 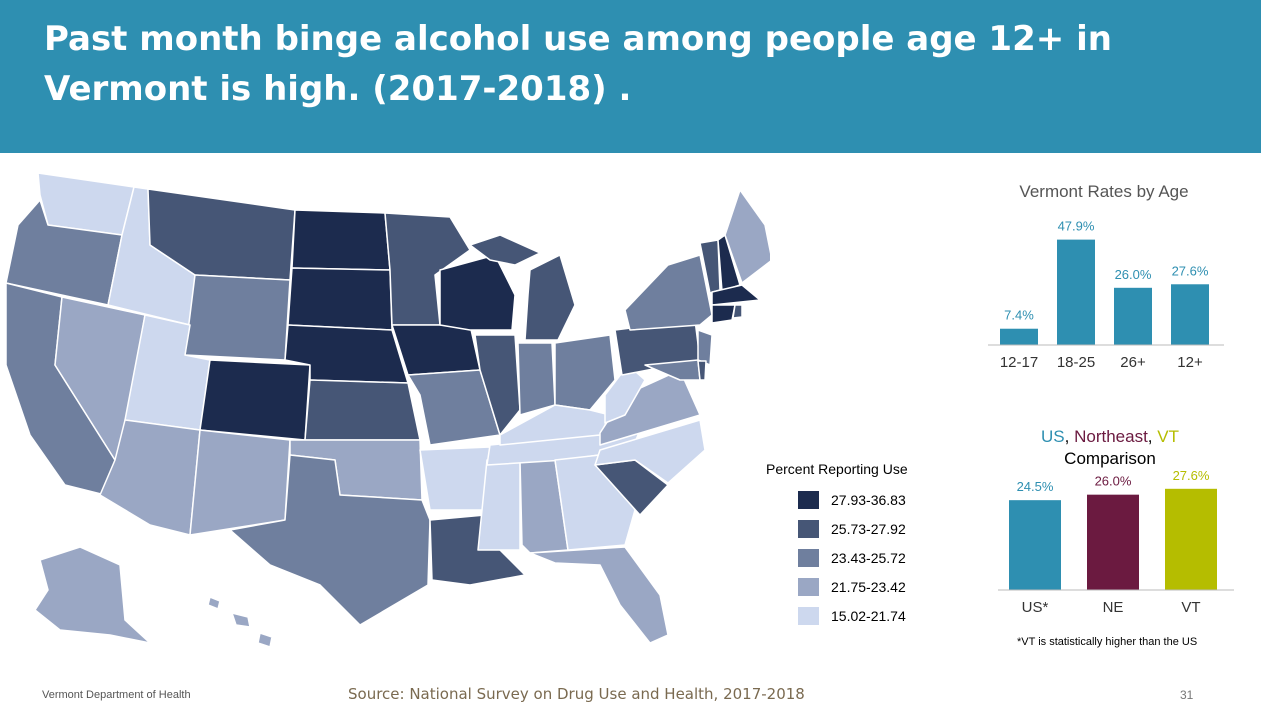 What do you see at coordinates (868, 557) in the screenshot?
I see `legend-label: 23.43-25.72` at bounding box center [868, 557].